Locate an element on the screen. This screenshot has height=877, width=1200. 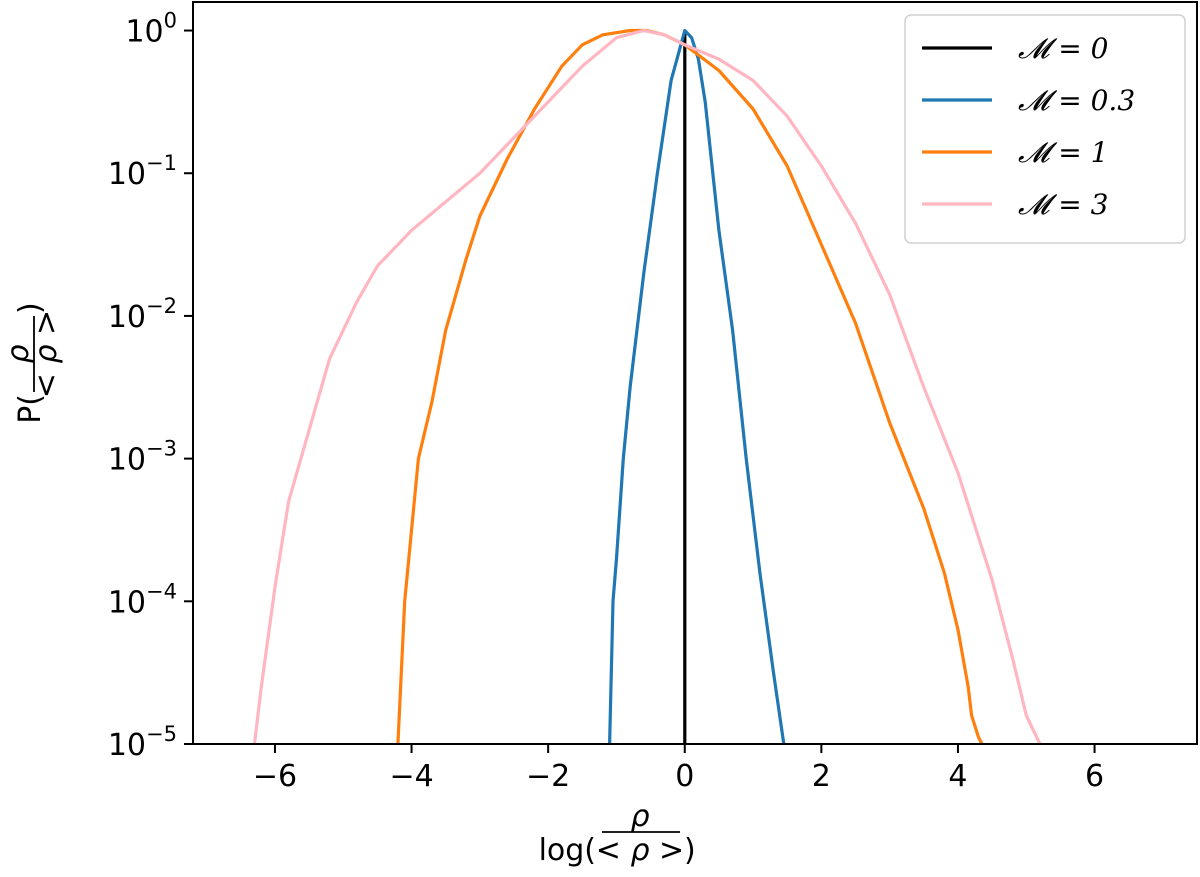
y-axis: 10⁰ 10⁻¹ 10⁻² 10⁻³ 10⁻⁴ 10⁻⁵ is located at coordinates (150, 386).